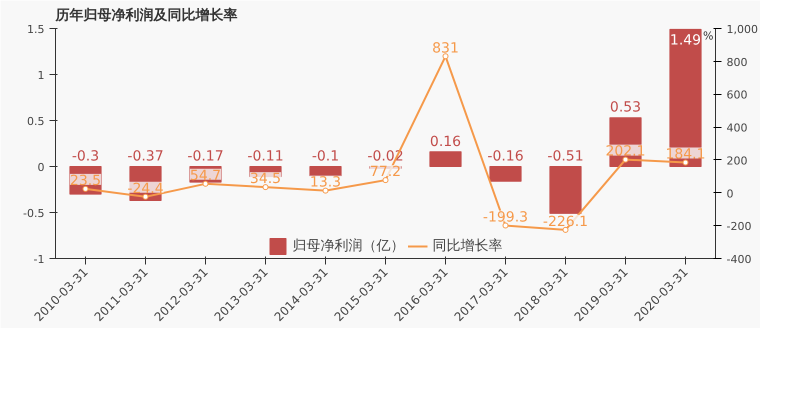 This screenshot has height=400, width=800. Describe the element at coordinates (737, 161) in the screenshot. I see `y2-tick-label: 200` at that location.